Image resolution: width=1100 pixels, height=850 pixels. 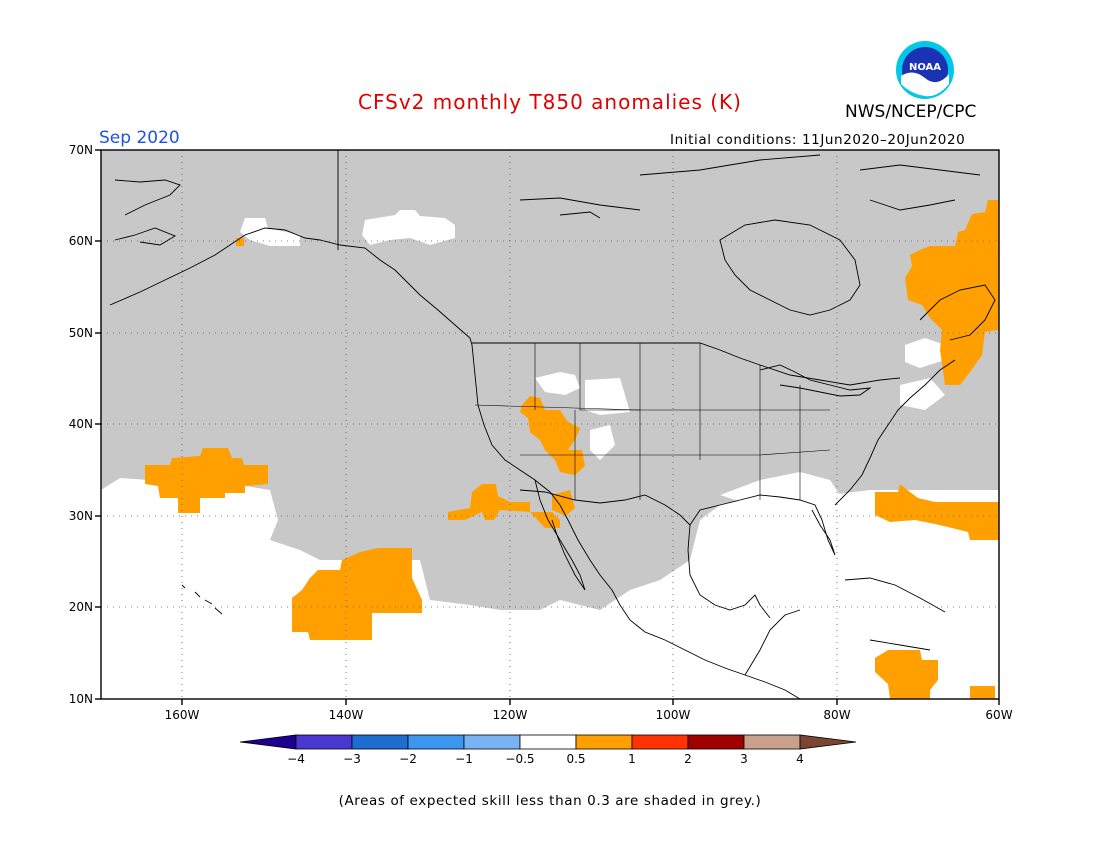 What do you see at coordinates (80, 424) in the screenshot?
I see `lat-label: 40N` at bounding box center [80, 424].